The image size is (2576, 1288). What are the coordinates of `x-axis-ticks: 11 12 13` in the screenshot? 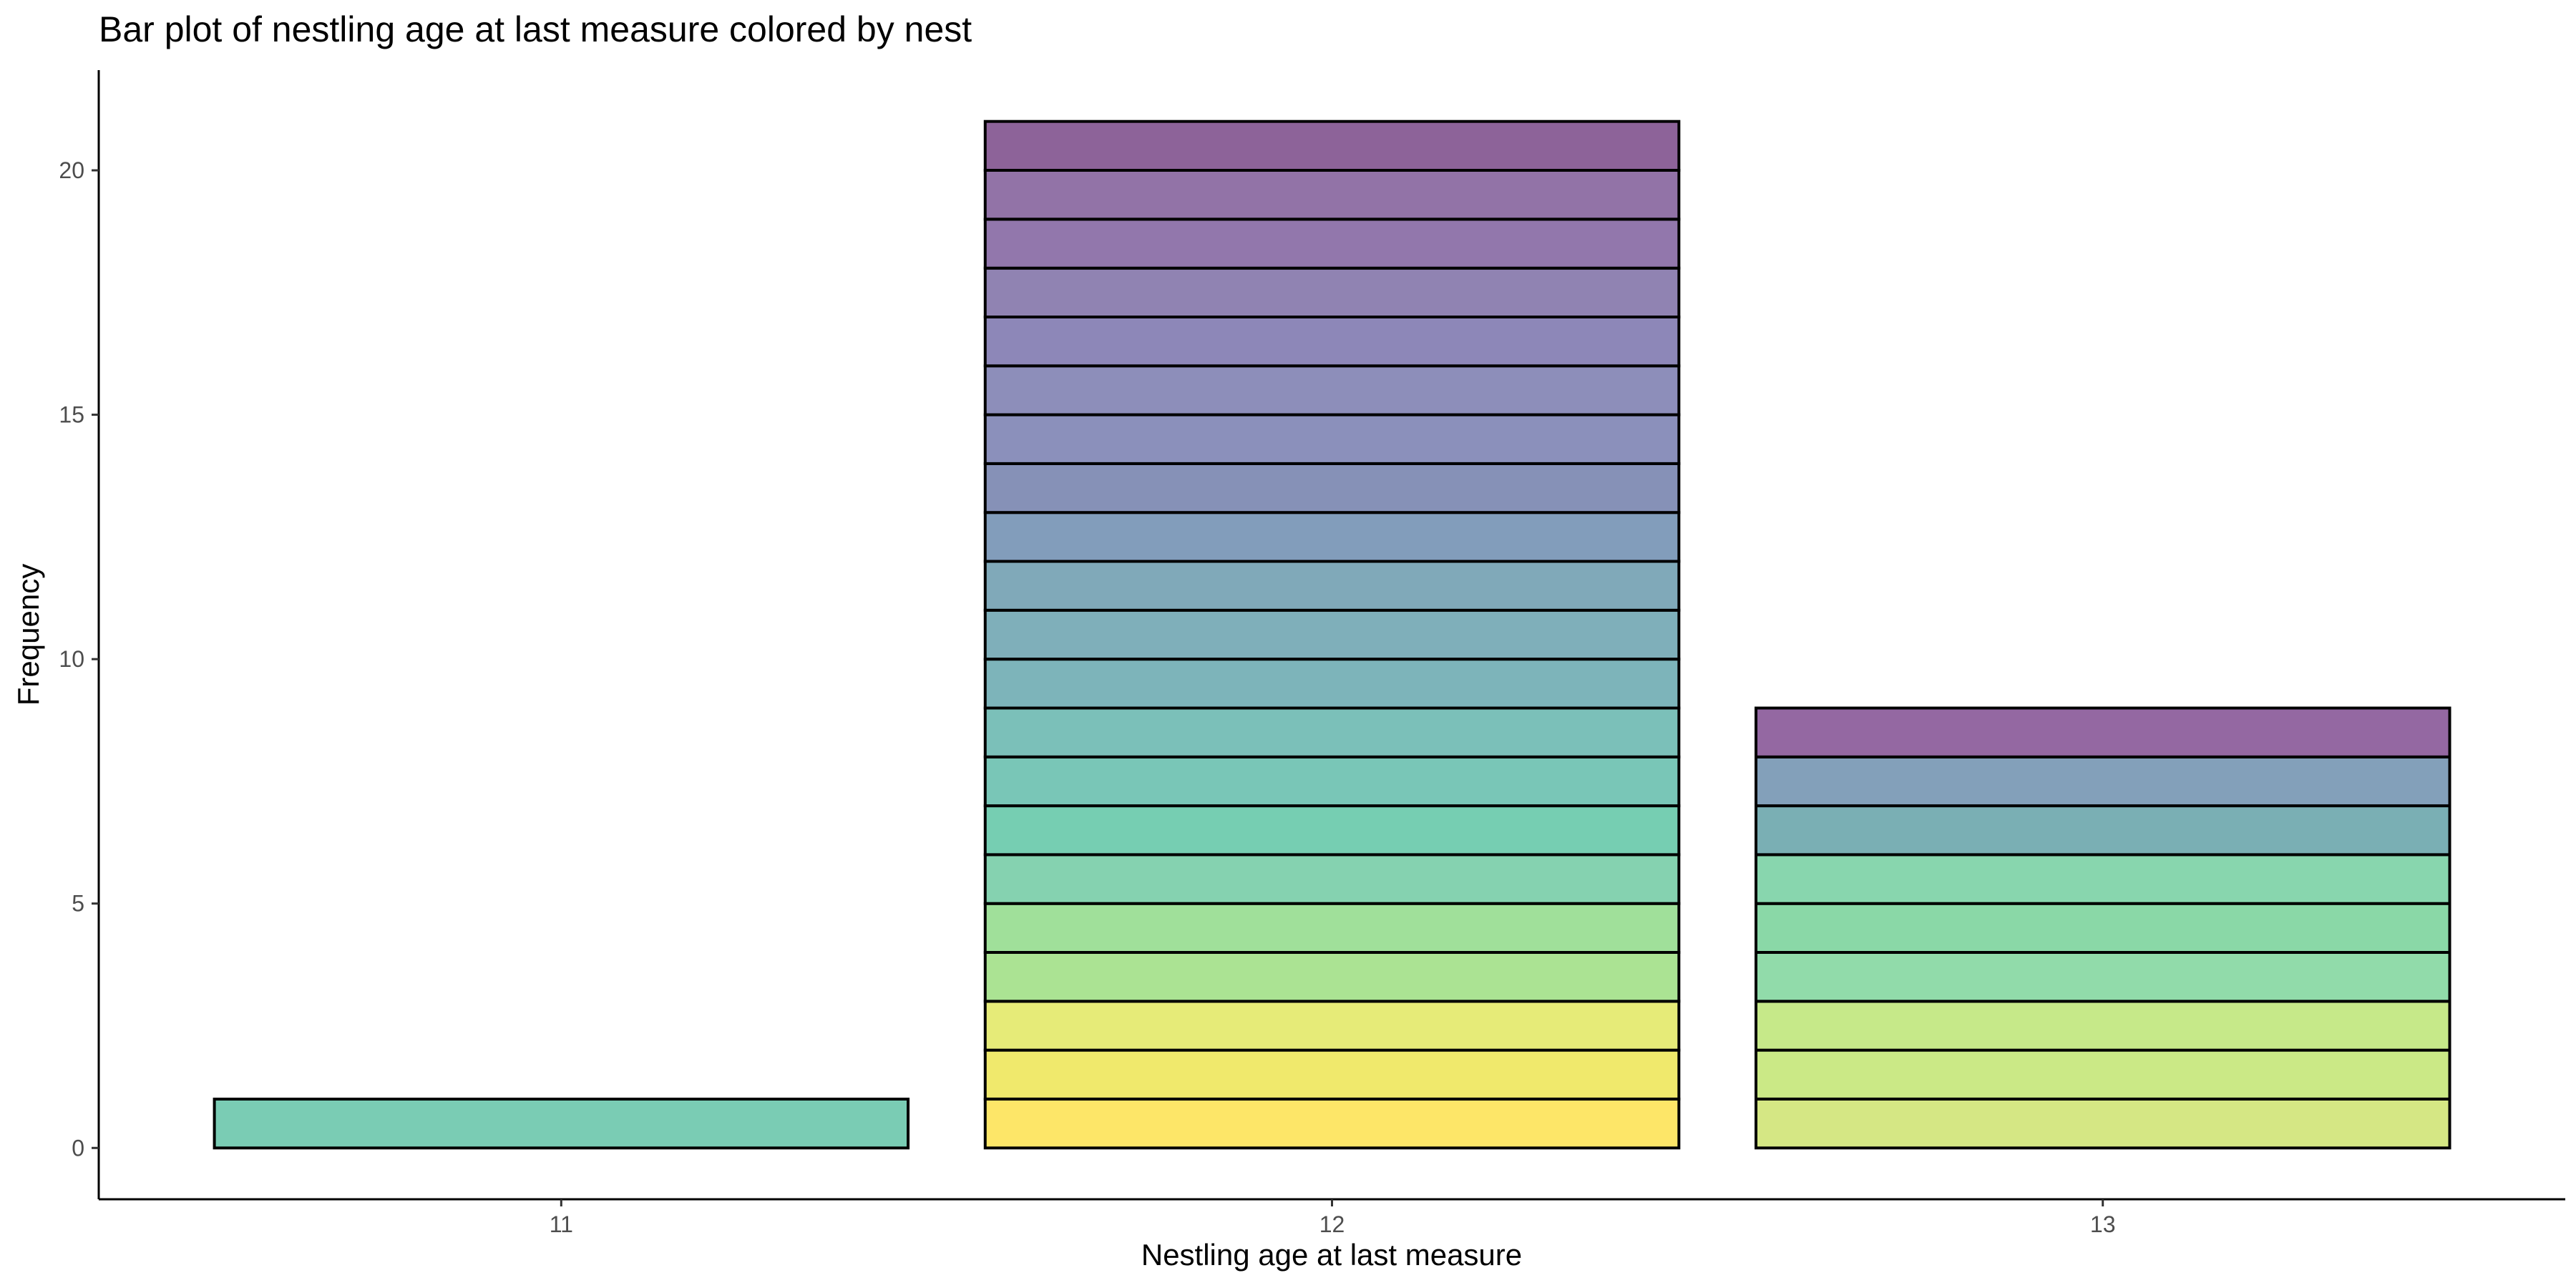 It's located at (1333, 1218).